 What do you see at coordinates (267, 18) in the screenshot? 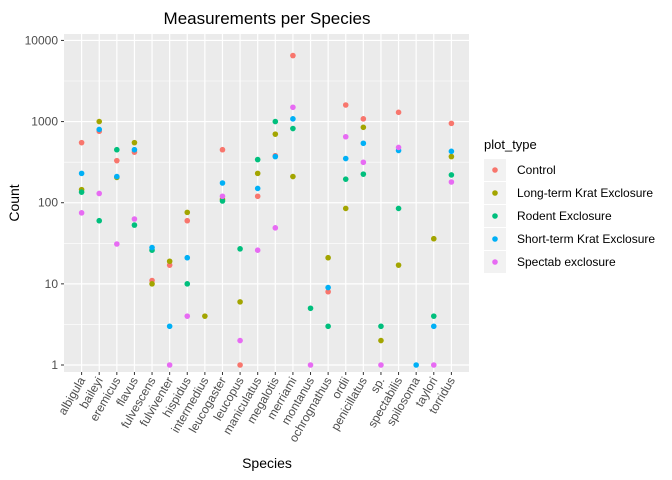
I see `chart-title: Measurements per Species` at bounding box center [267, 18].